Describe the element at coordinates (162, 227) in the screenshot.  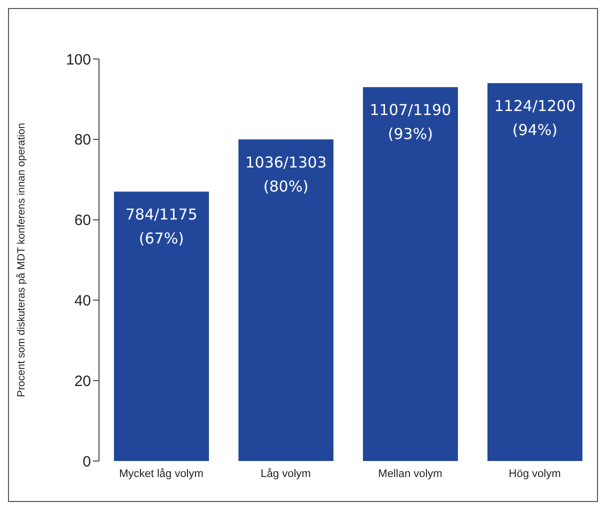
I see `data-label: 784/1175 (67%)` at that location.